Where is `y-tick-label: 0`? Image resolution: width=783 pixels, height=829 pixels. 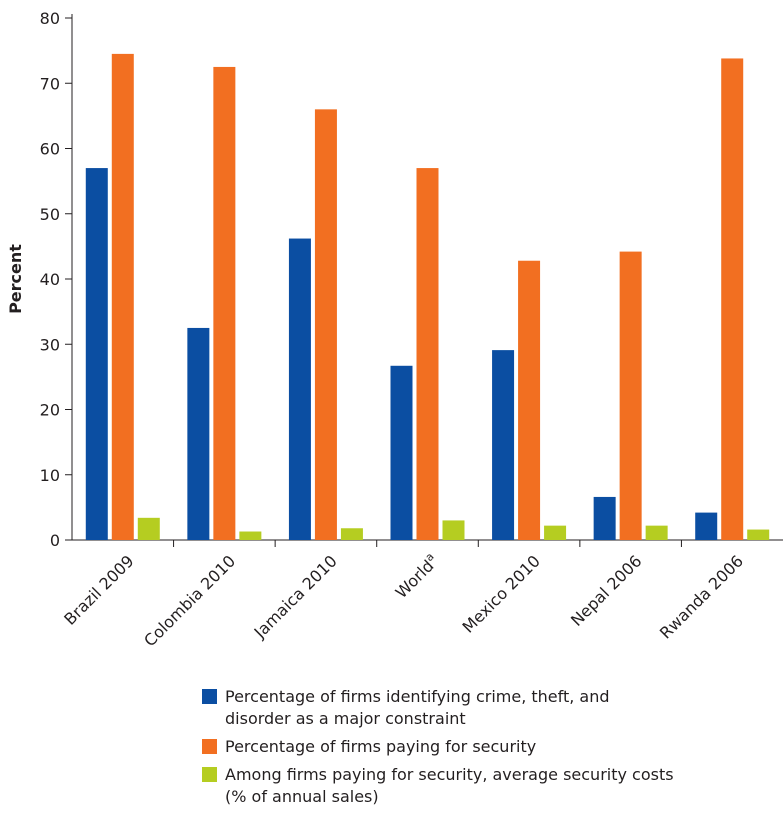
y-tick-label: 0 is located at coordinates (55, 540).